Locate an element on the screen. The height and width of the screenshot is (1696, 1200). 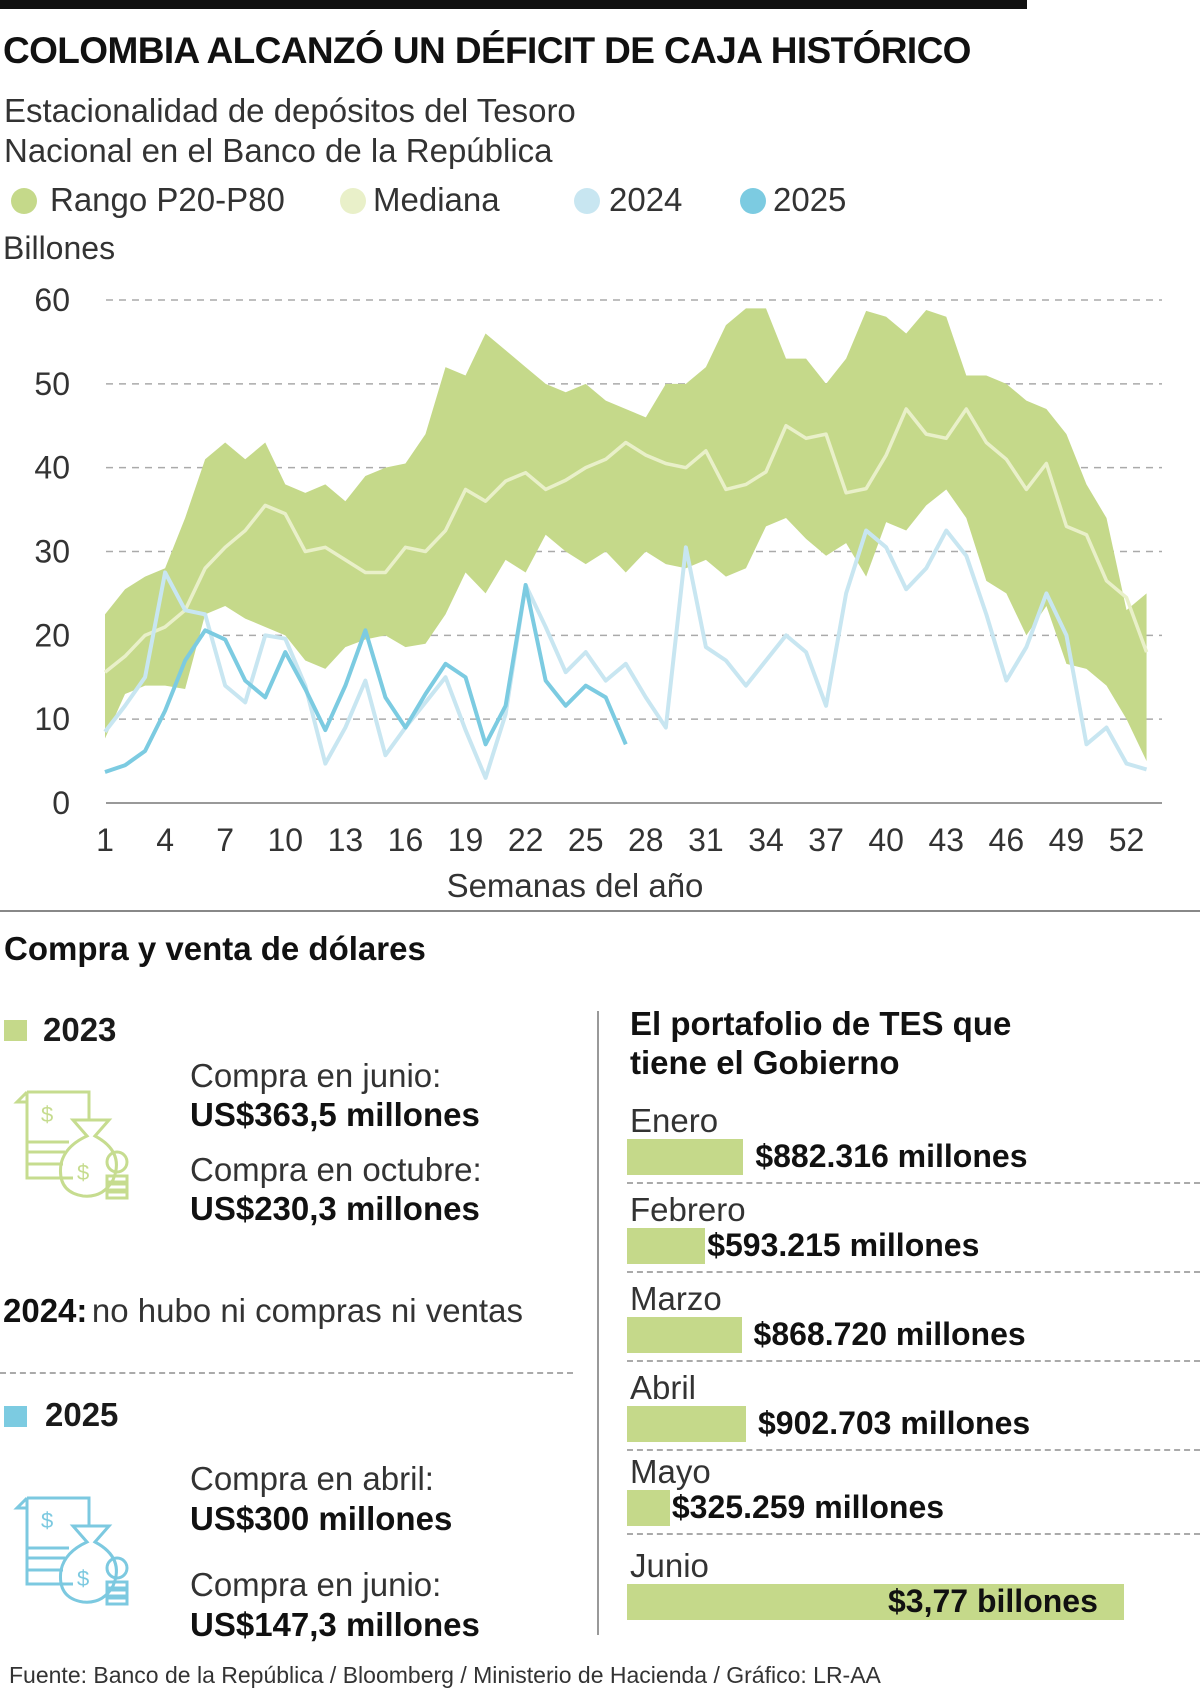
legend-label-2024: 2024 is located at coordinates (646, 199).